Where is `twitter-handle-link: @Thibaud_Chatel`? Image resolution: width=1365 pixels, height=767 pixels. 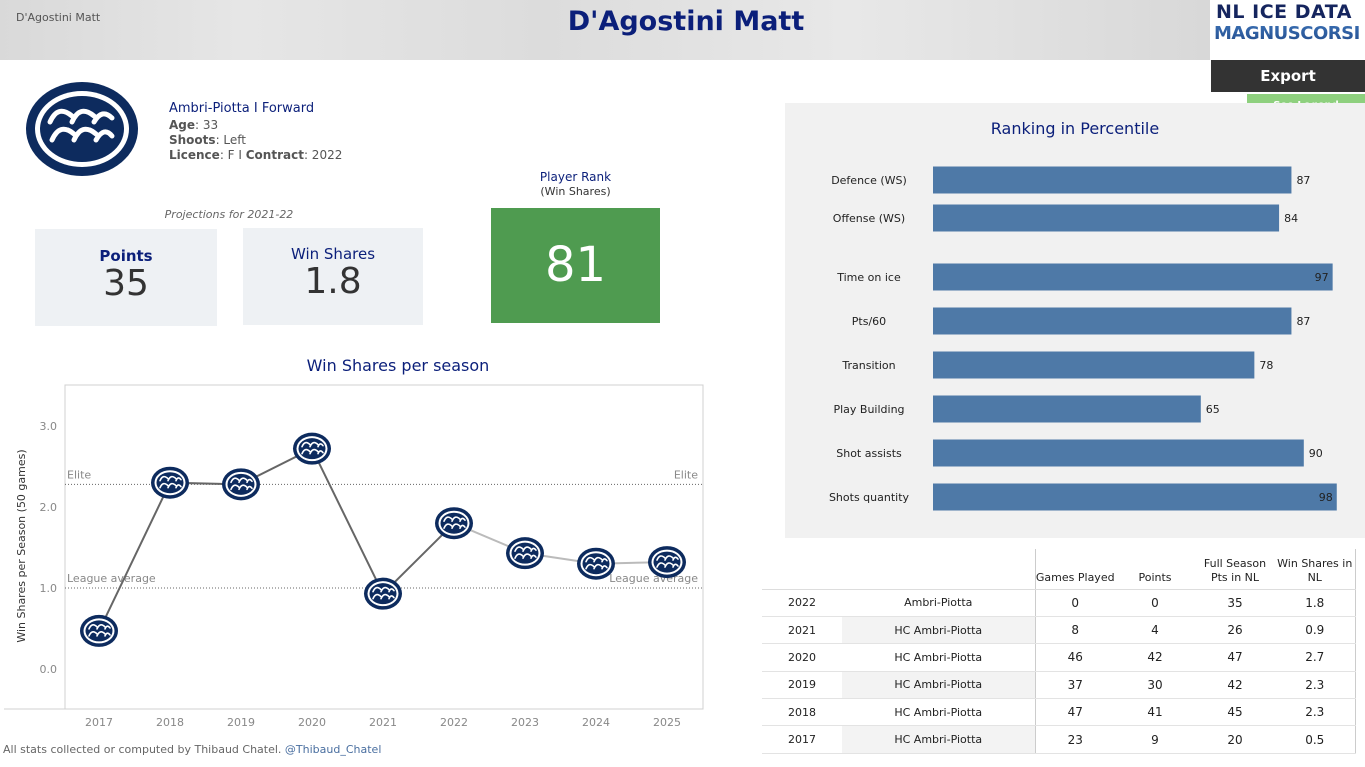
twitter-handle-link: @Thibaud_Chatel is located at coordinates (333, 749).